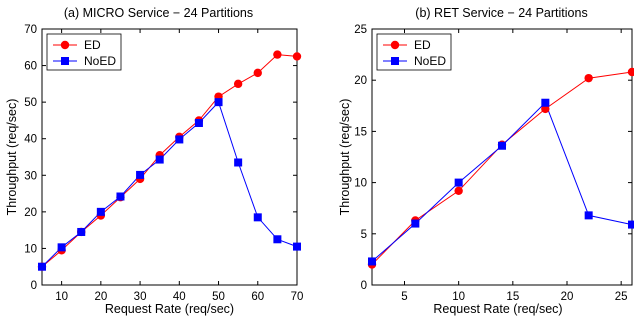  Describe the element at coordinates (30, 103) in the screenshot. I see `y-tick-label: 50` at that location.